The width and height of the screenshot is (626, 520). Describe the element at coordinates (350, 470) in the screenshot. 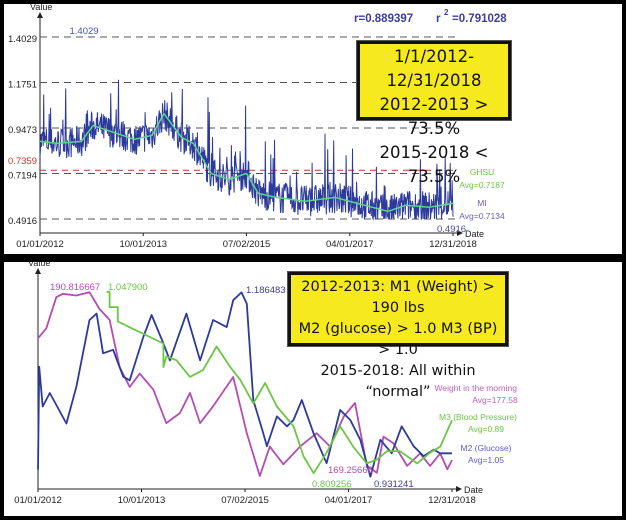

I see `weight-min-label: 169.25666` at that location.